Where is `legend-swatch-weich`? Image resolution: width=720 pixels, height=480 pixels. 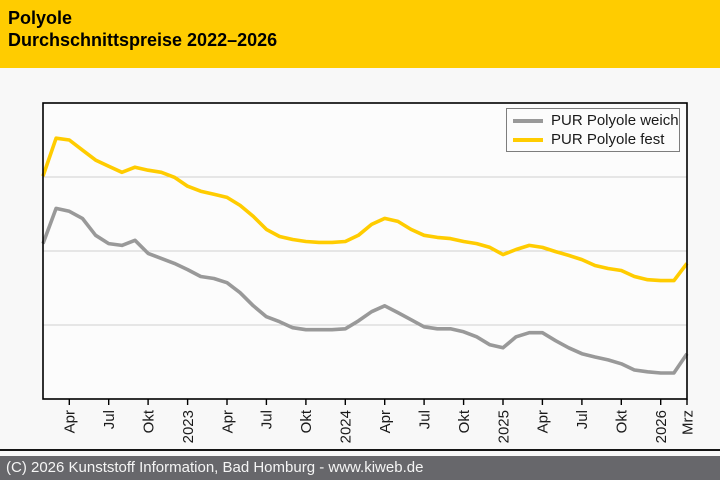
legend-swatch-weich is located at coordinates (528, 120).